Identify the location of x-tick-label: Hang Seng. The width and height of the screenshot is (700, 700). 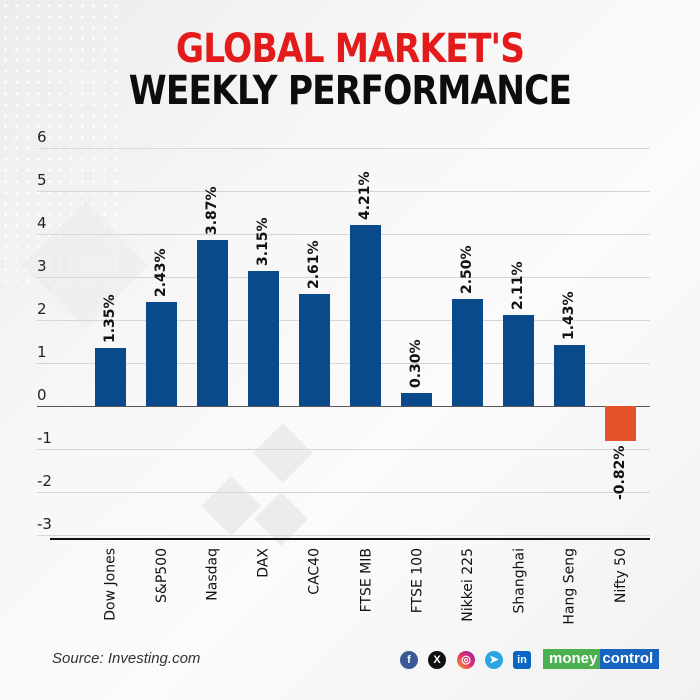
(569, 586).